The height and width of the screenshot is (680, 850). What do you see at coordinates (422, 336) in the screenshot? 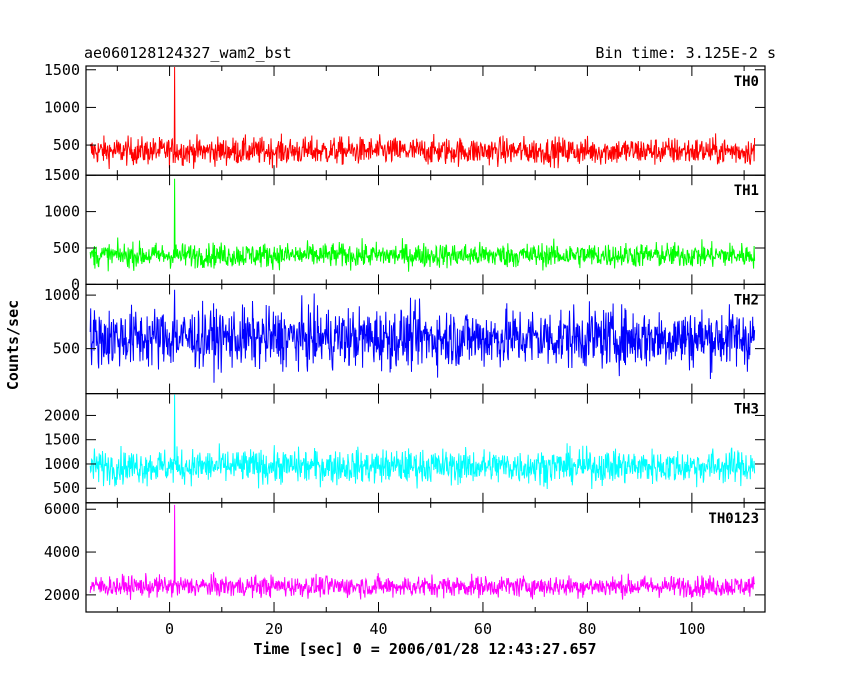
I see `series-line-th2` at bounding box center [422, 336].